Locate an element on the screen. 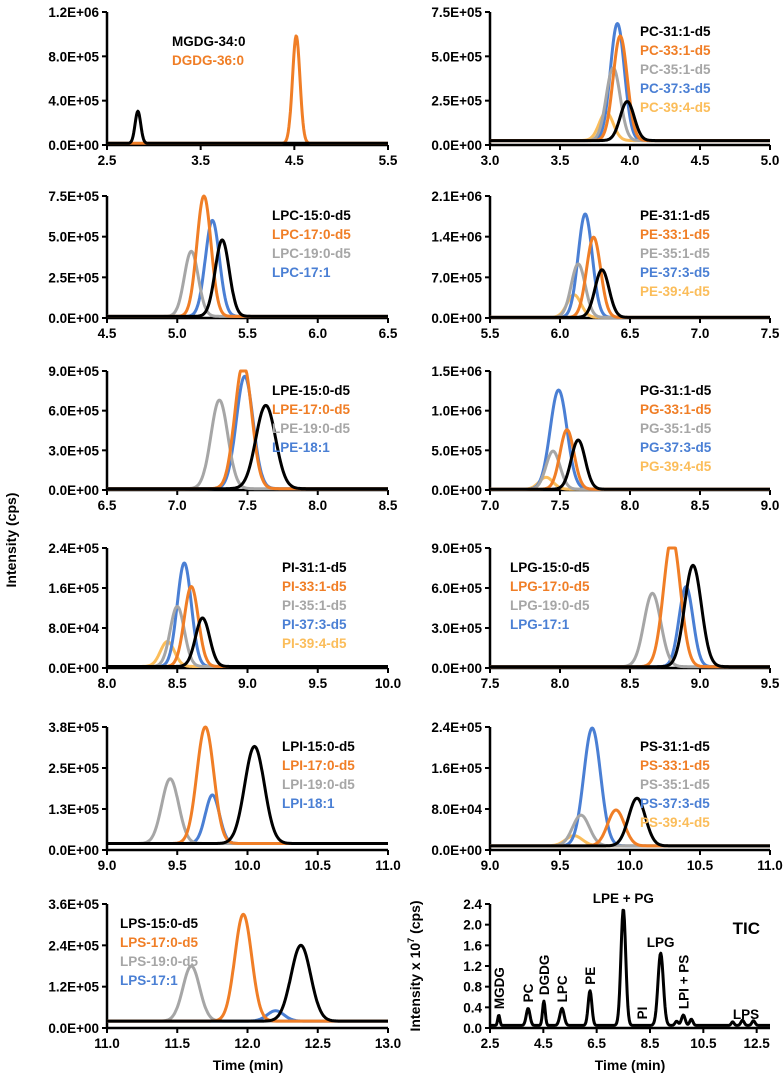  legend-entry: PC-31:1-d5 is located at coordinates (675, 31).